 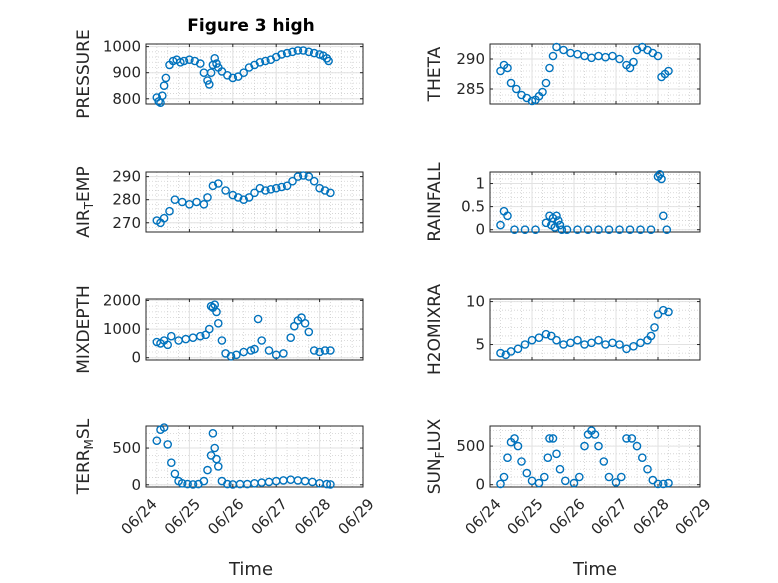 I want to click on y-tick-label: 10, so click(x=475, y=302).